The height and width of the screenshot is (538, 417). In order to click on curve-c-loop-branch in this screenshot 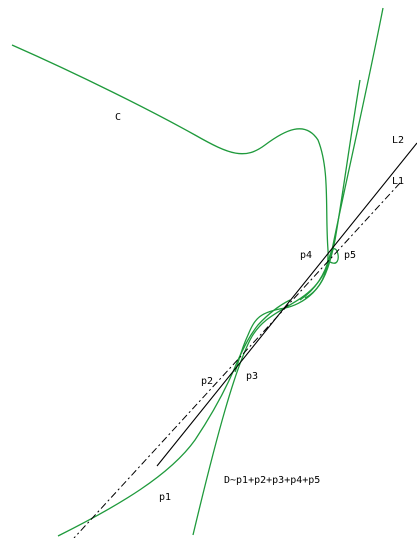, I will do `click(332, 189)`.